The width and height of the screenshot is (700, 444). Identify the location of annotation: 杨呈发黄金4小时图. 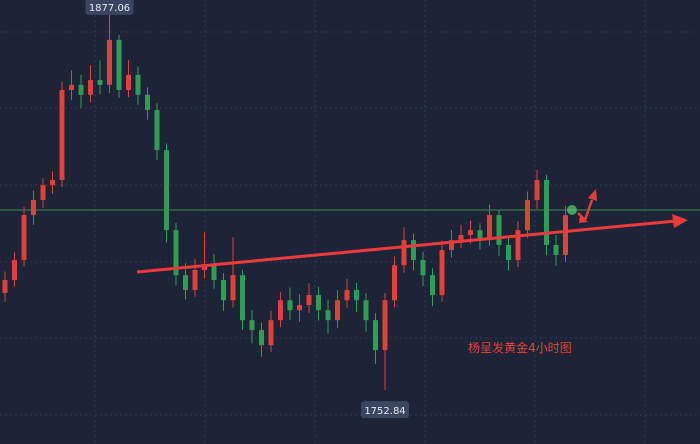
(520, 347).